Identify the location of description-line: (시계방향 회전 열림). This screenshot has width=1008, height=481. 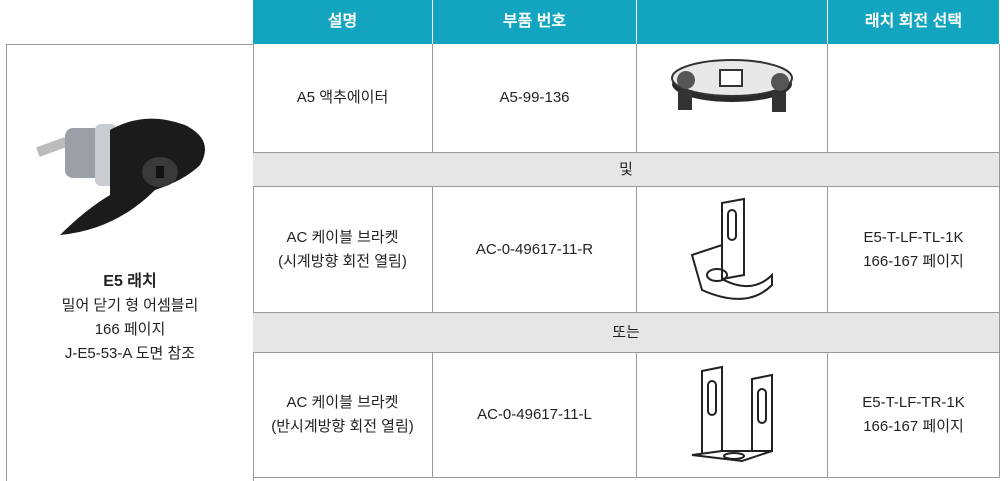
(342, 261).